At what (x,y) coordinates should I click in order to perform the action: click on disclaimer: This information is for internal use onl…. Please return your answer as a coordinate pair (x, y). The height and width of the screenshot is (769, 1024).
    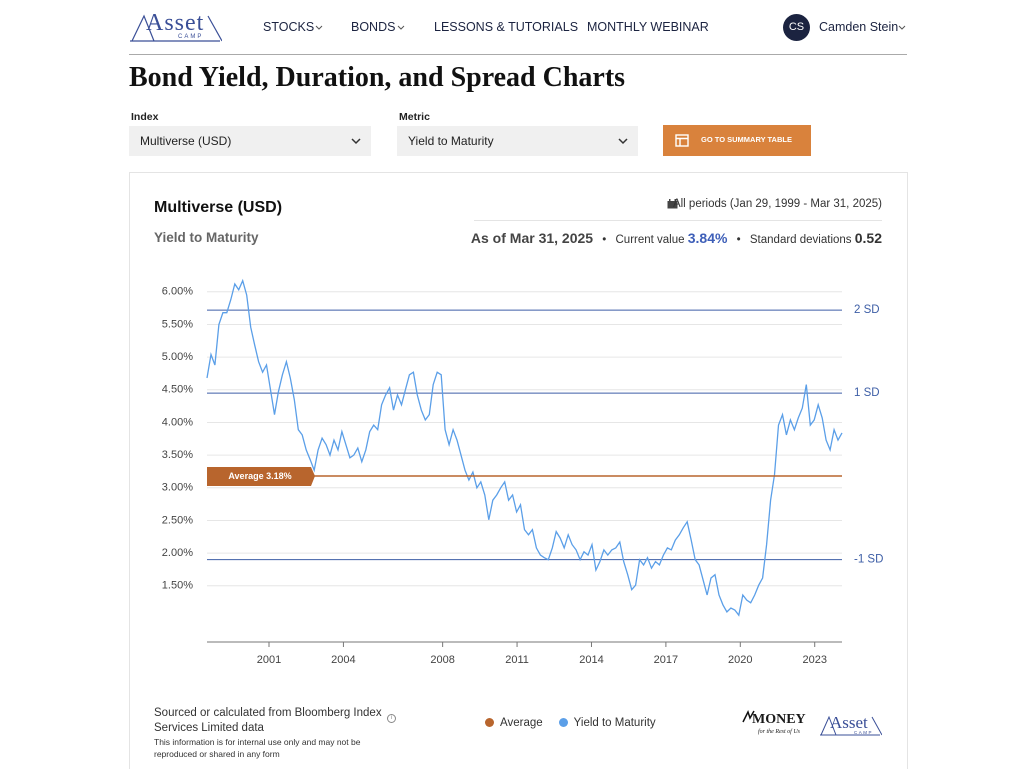
    Looking at the image, I should click on (257, 748).